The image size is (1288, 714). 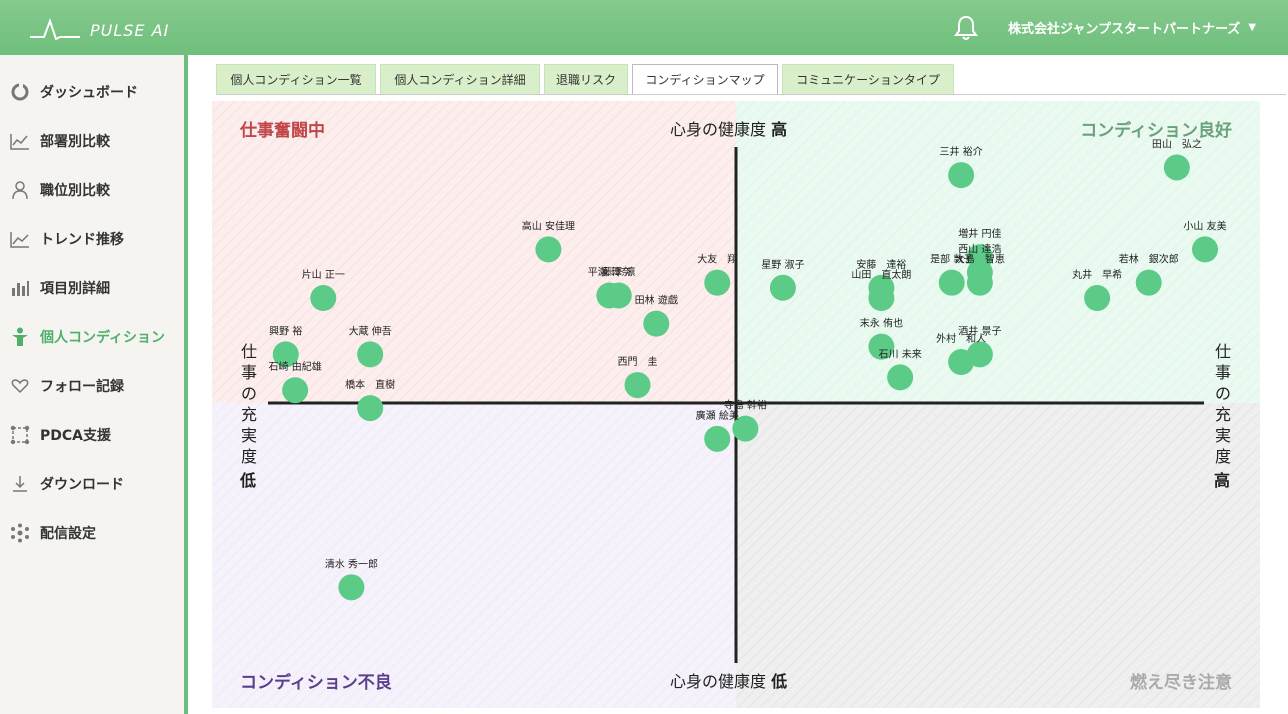 What do you see at coordinates (92, 288) in the screenshot?
I see `sidebar-item-detail: 項目別詳細` at bounding box center [92, 288].